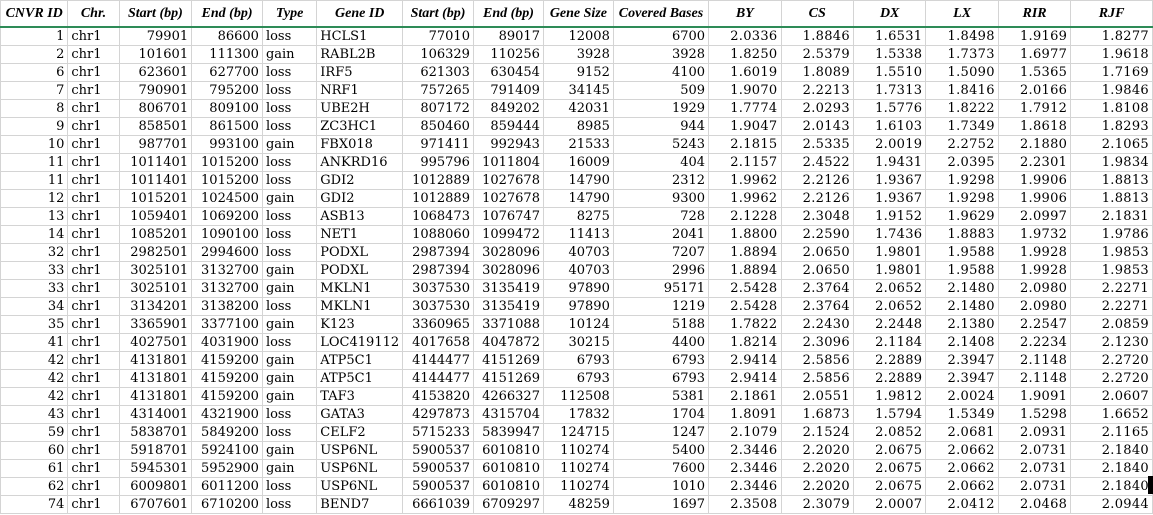 Image resolution: width=1153 pixels, height=515 pixels. What do you see at coordinates (155, 252) in the screenshot?
I see `table-cell: 2982501` at bounding box center [155, 252].